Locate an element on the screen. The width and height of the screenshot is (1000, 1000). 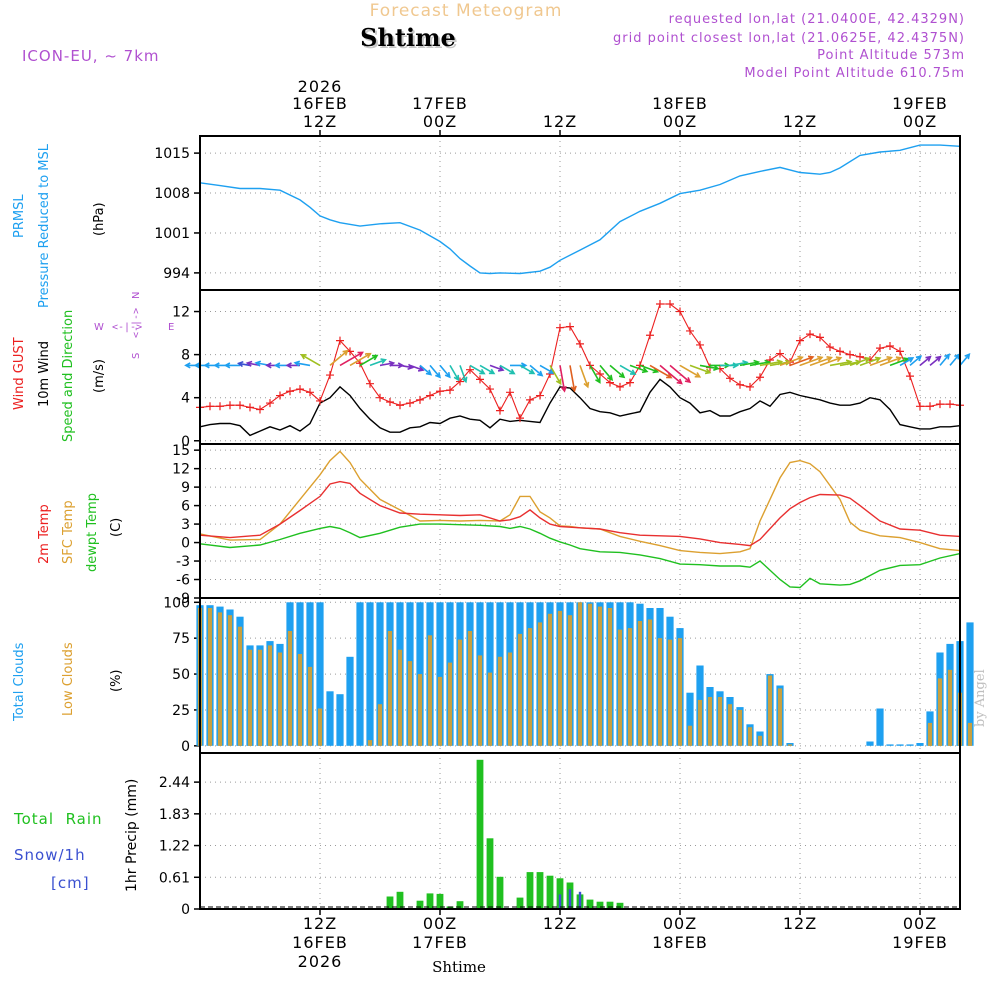
y-tick-label: 100 is located at coordinates (176, 603).